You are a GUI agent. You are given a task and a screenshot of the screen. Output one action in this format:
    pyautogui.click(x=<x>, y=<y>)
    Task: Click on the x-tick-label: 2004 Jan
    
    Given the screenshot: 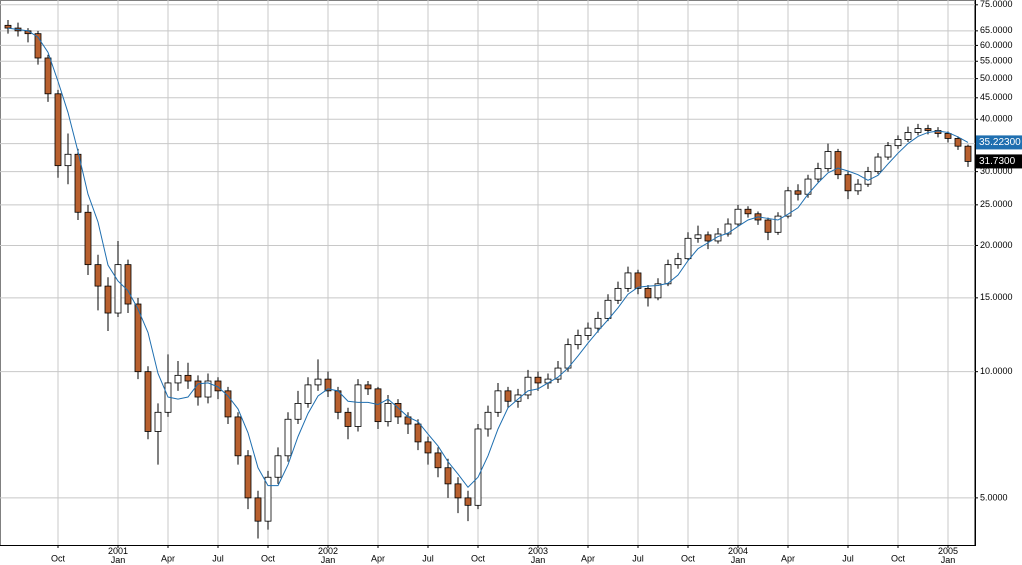 What is the action you would take?
    pyautogui.click(x=738, y=555)
    